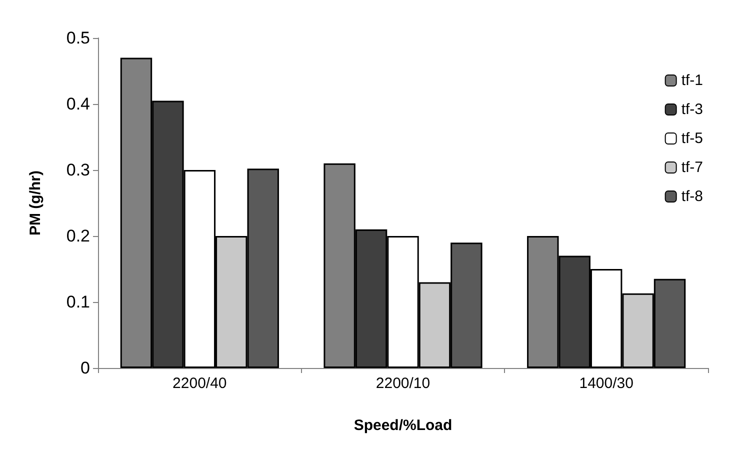  Describe the element at coordinates (35, 203) in the screenshot. I see `y-axis-title: PM (g/hr)` at that location.